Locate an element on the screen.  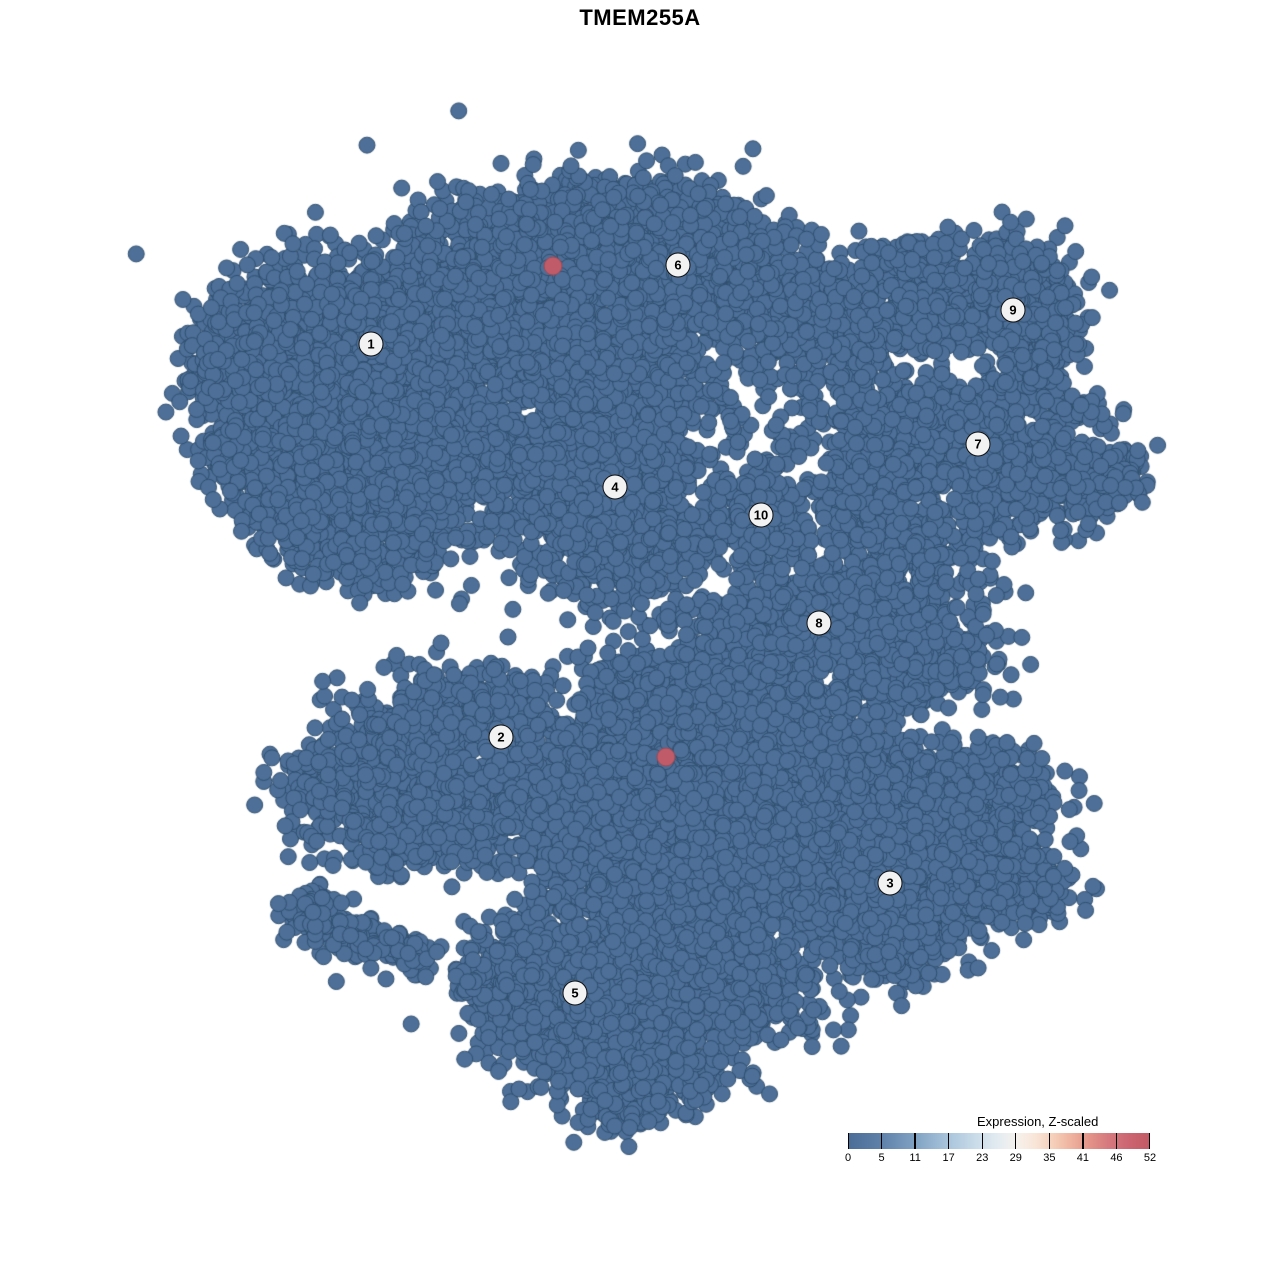
legend-tick-label: 0 is located at coordinates (848, 1158).